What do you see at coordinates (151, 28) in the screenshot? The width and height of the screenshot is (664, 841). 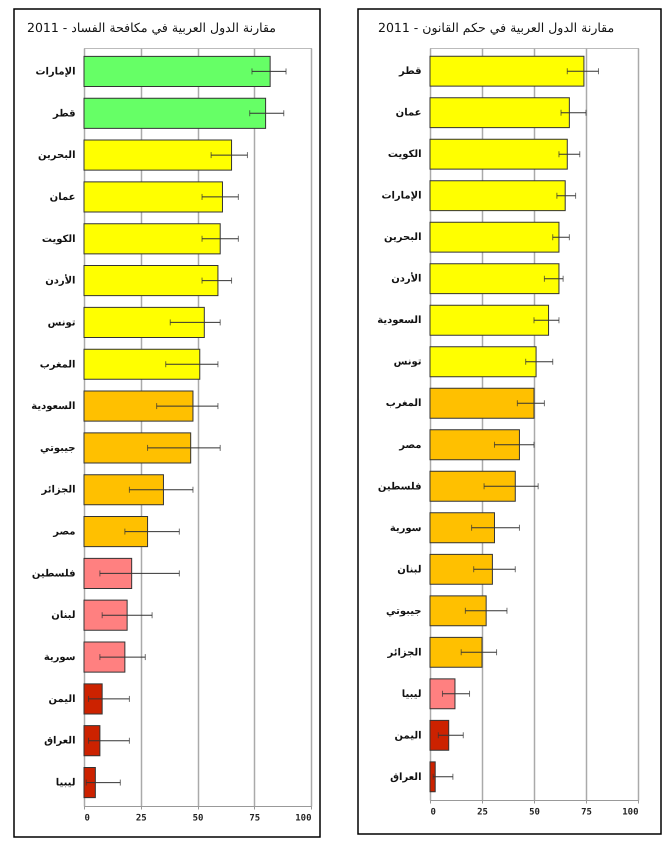 I see `chart-title: مقارنة الدول العربية في مكافحة الفساد - 2011` at bounding box center [151, 28].